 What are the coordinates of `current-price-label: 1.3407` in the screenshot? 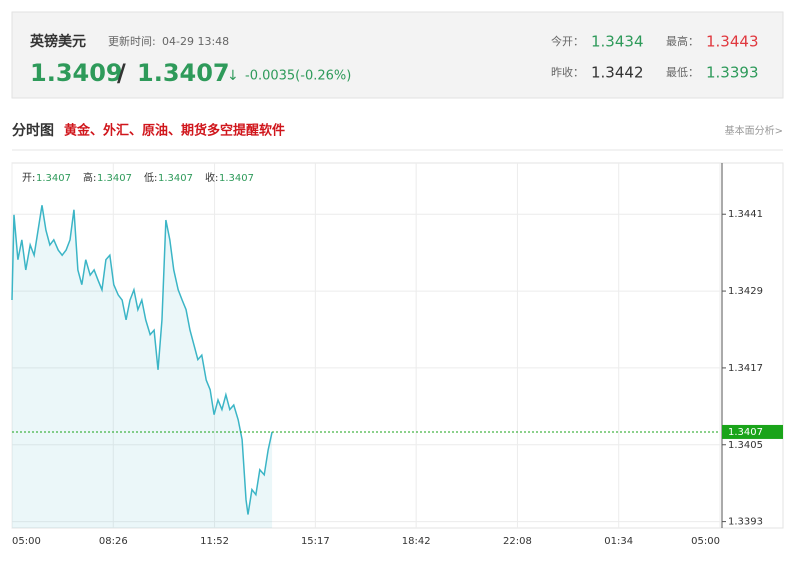 It's located at (745, 432).